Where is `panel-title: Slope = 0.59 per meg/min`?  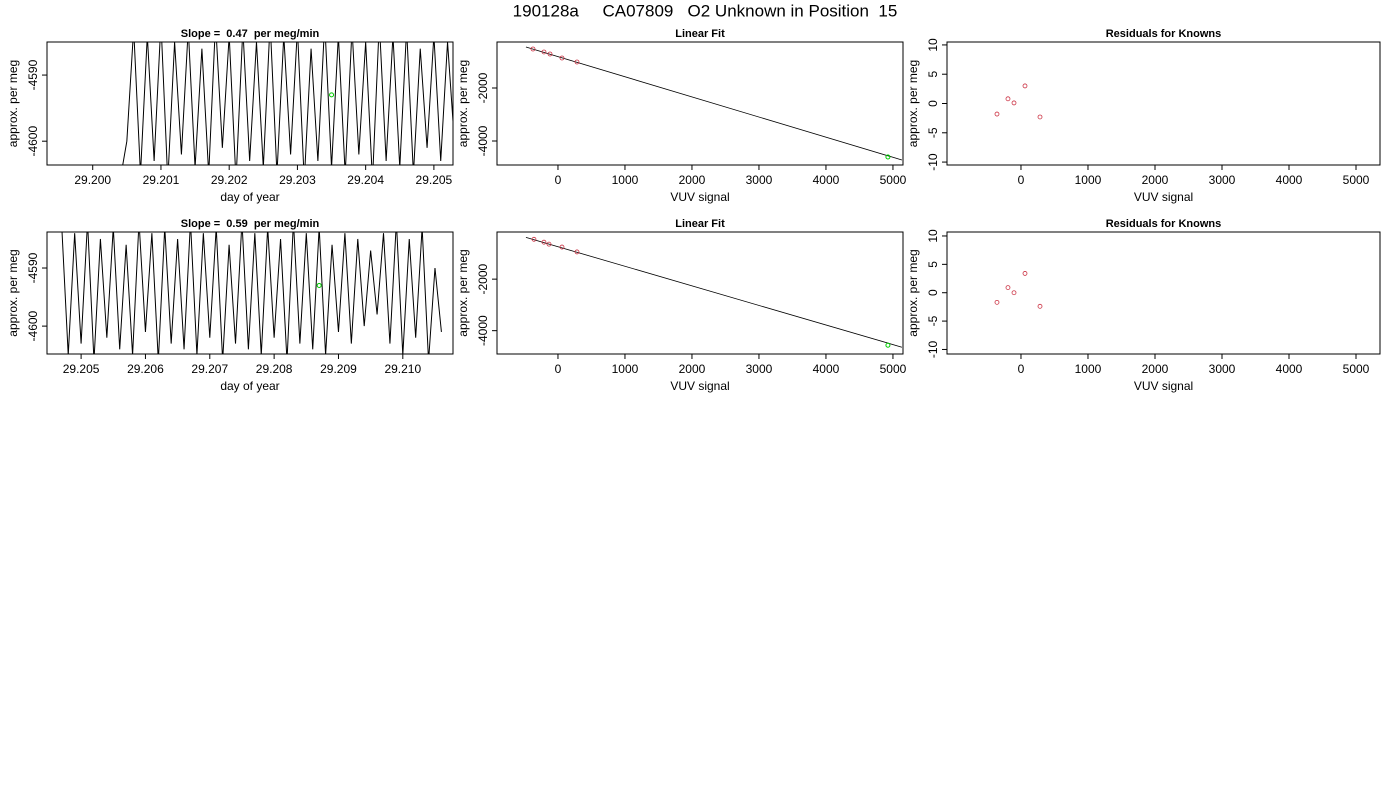 panel-title: Slope = 0.59 per meg/min is located at coordinates (250, 224).